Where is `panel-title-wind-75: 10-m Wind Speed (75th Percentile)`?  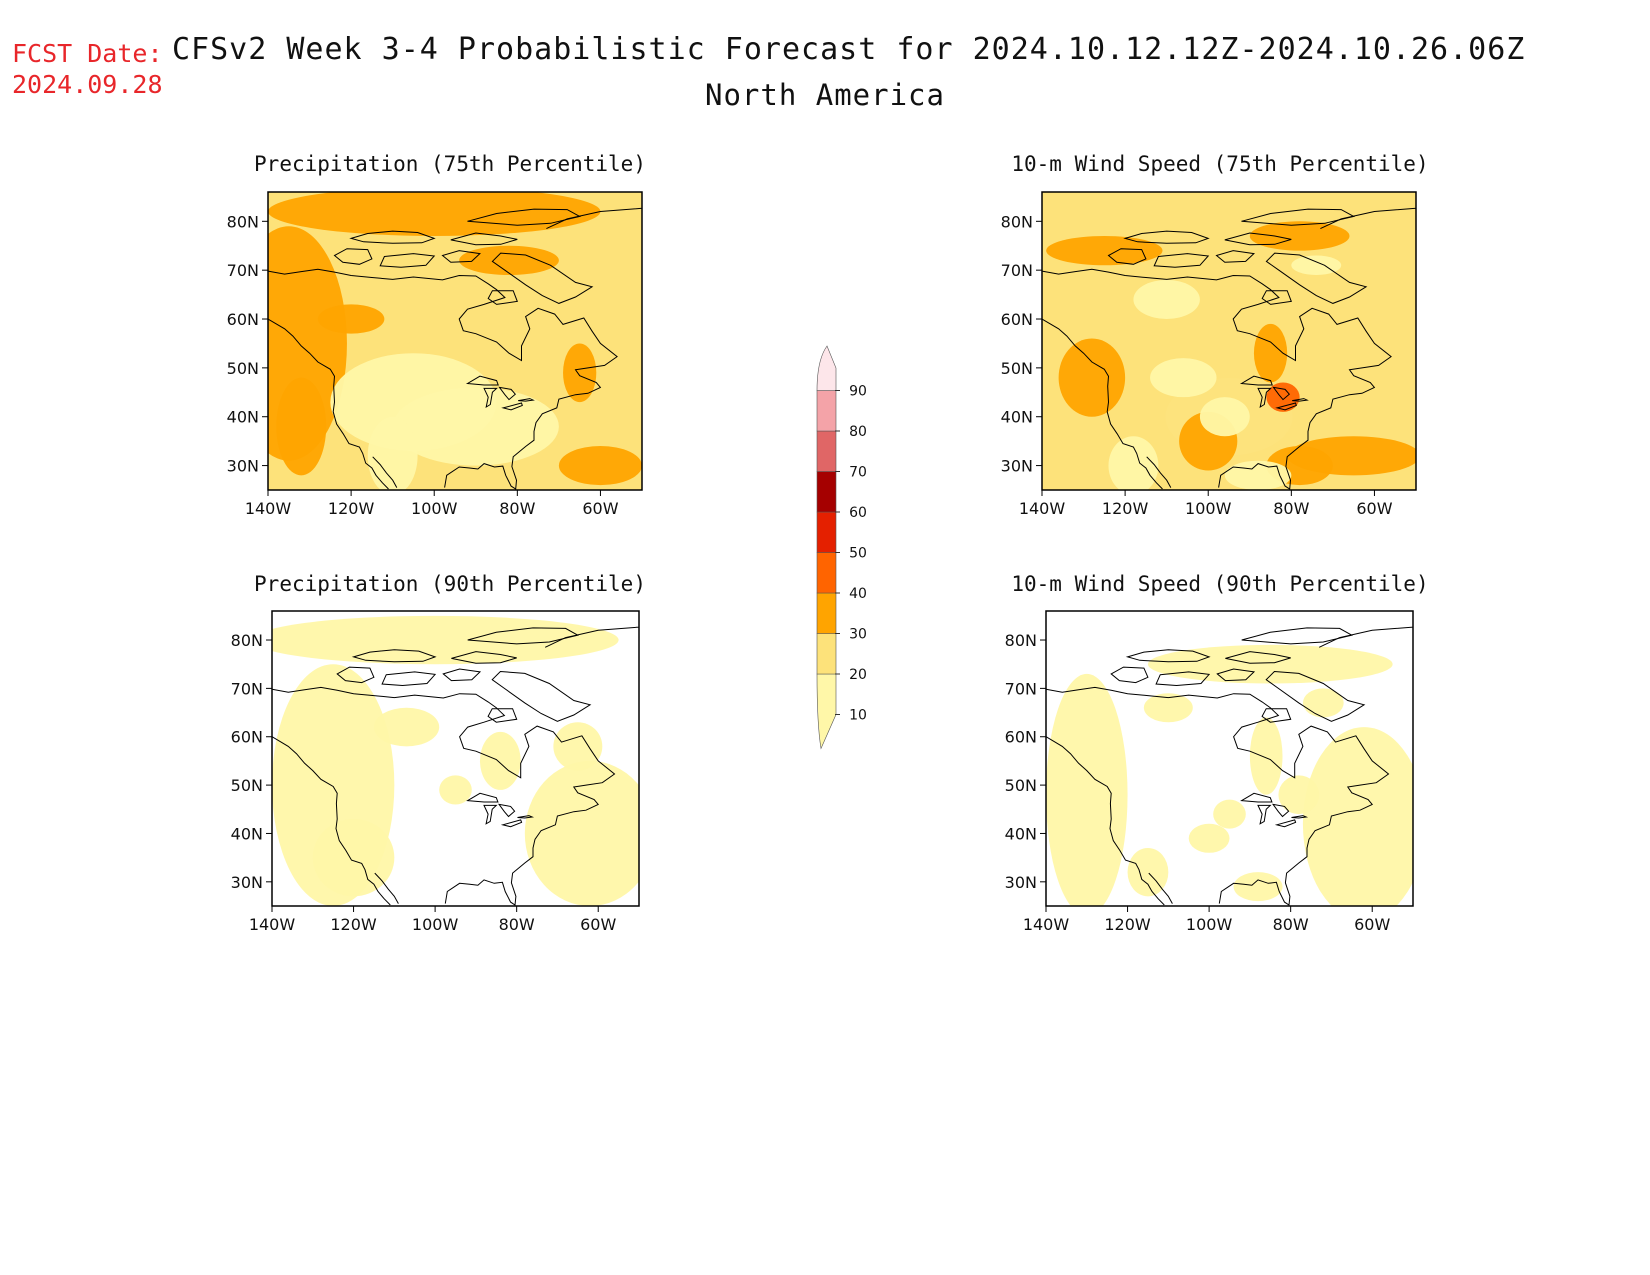 panel-title-wind-75: 10-m Wind Speed (75th Percentile) is located at coordinates (1220, 164).